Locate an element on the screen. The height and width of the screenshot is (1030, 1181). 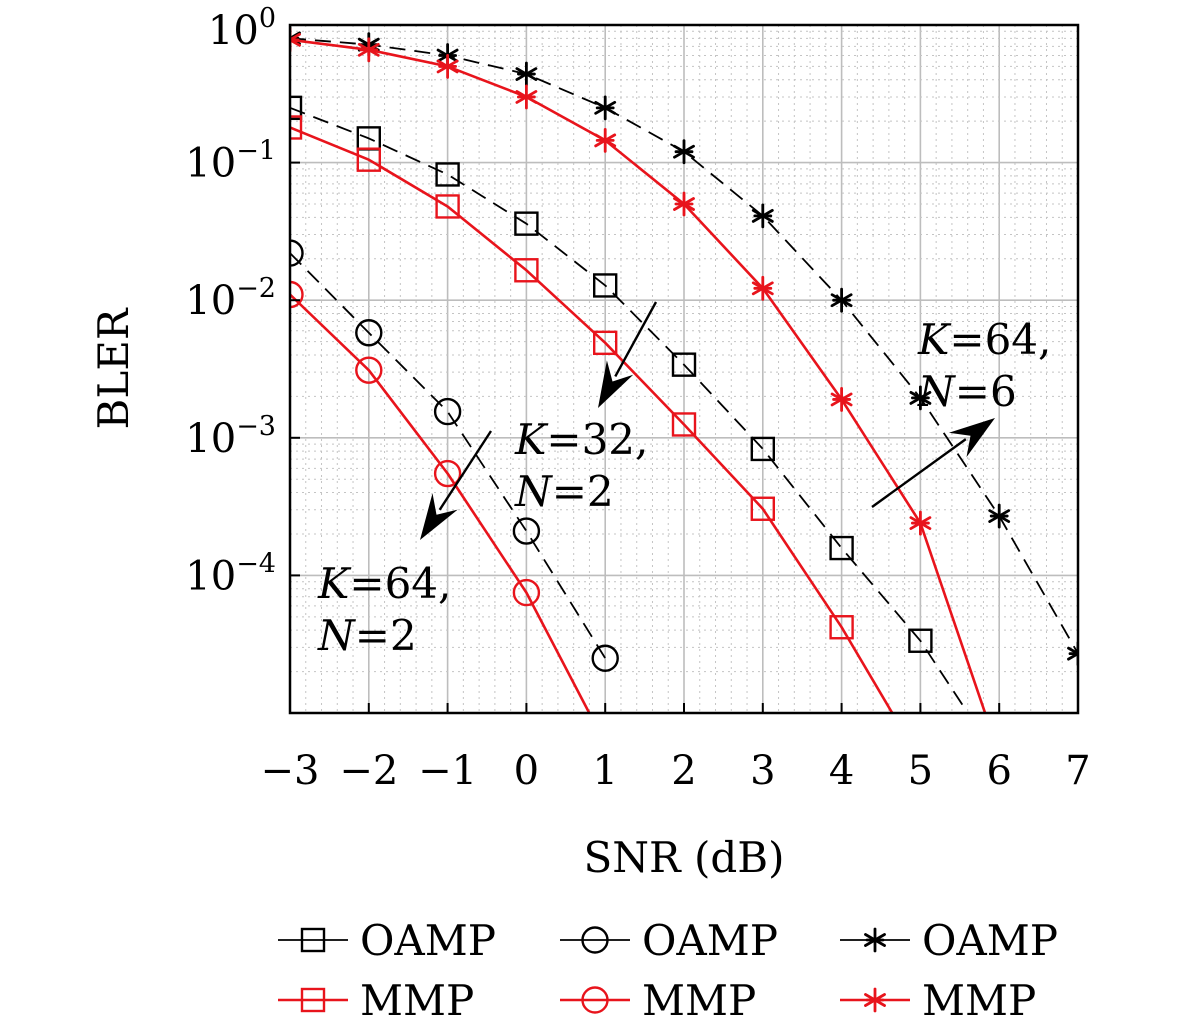
series-line-mmp-circle is located at coordinates (440, 503).